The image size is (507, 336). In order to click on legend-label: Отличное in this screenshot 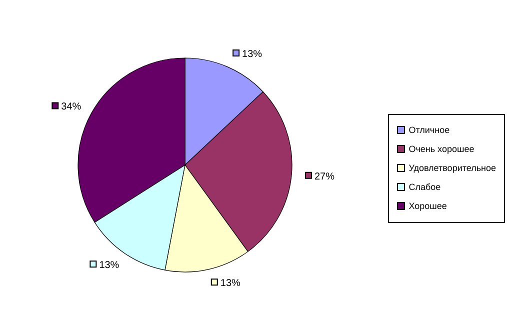, I will do `click(429, 130)`.